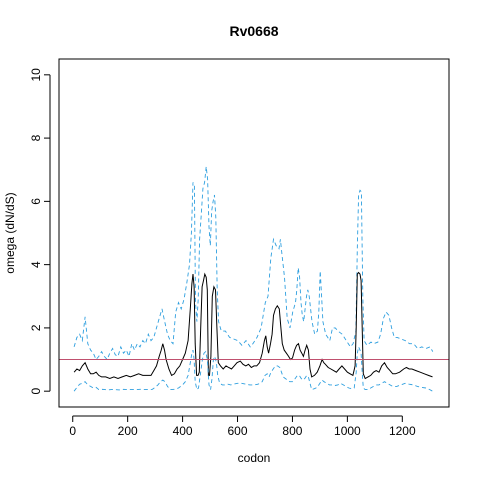 This screenshot has height=480, width=480. Describe the element at coordinates (238, 431) in the screenshot. I see `x-tick-label: 600` at that location.